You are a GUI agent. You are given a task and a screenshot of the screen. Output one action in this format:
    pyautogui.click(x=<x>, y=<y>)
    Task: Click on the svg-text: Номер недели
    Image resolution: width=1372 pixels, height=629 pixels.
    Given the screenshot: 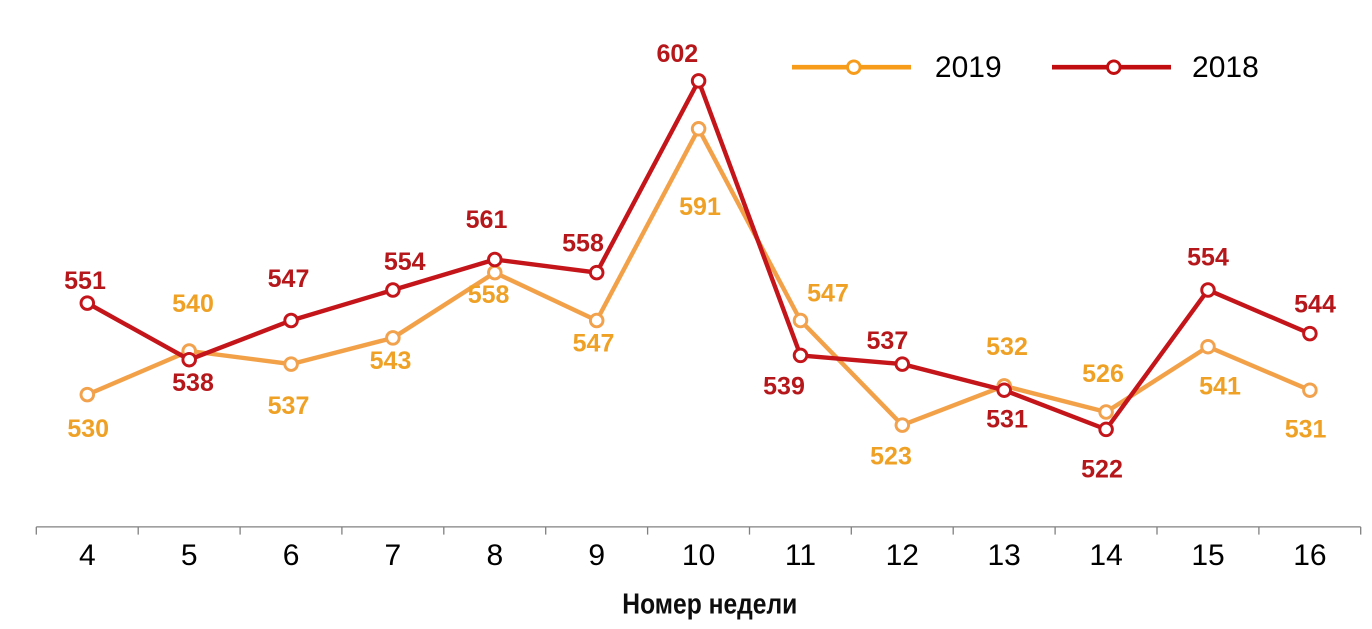 What is the action you would take?
    pyautogui.click(x=709, y=604)
    